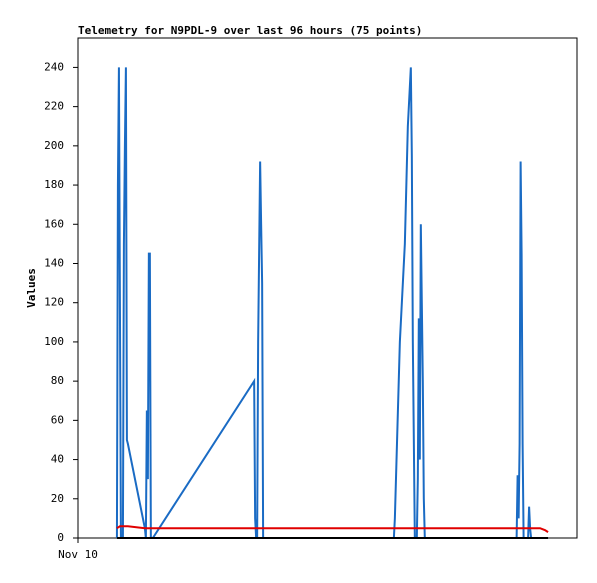  Describe the element at coordinates (332, 529) in the screenshot. I see `series-line` at that location.